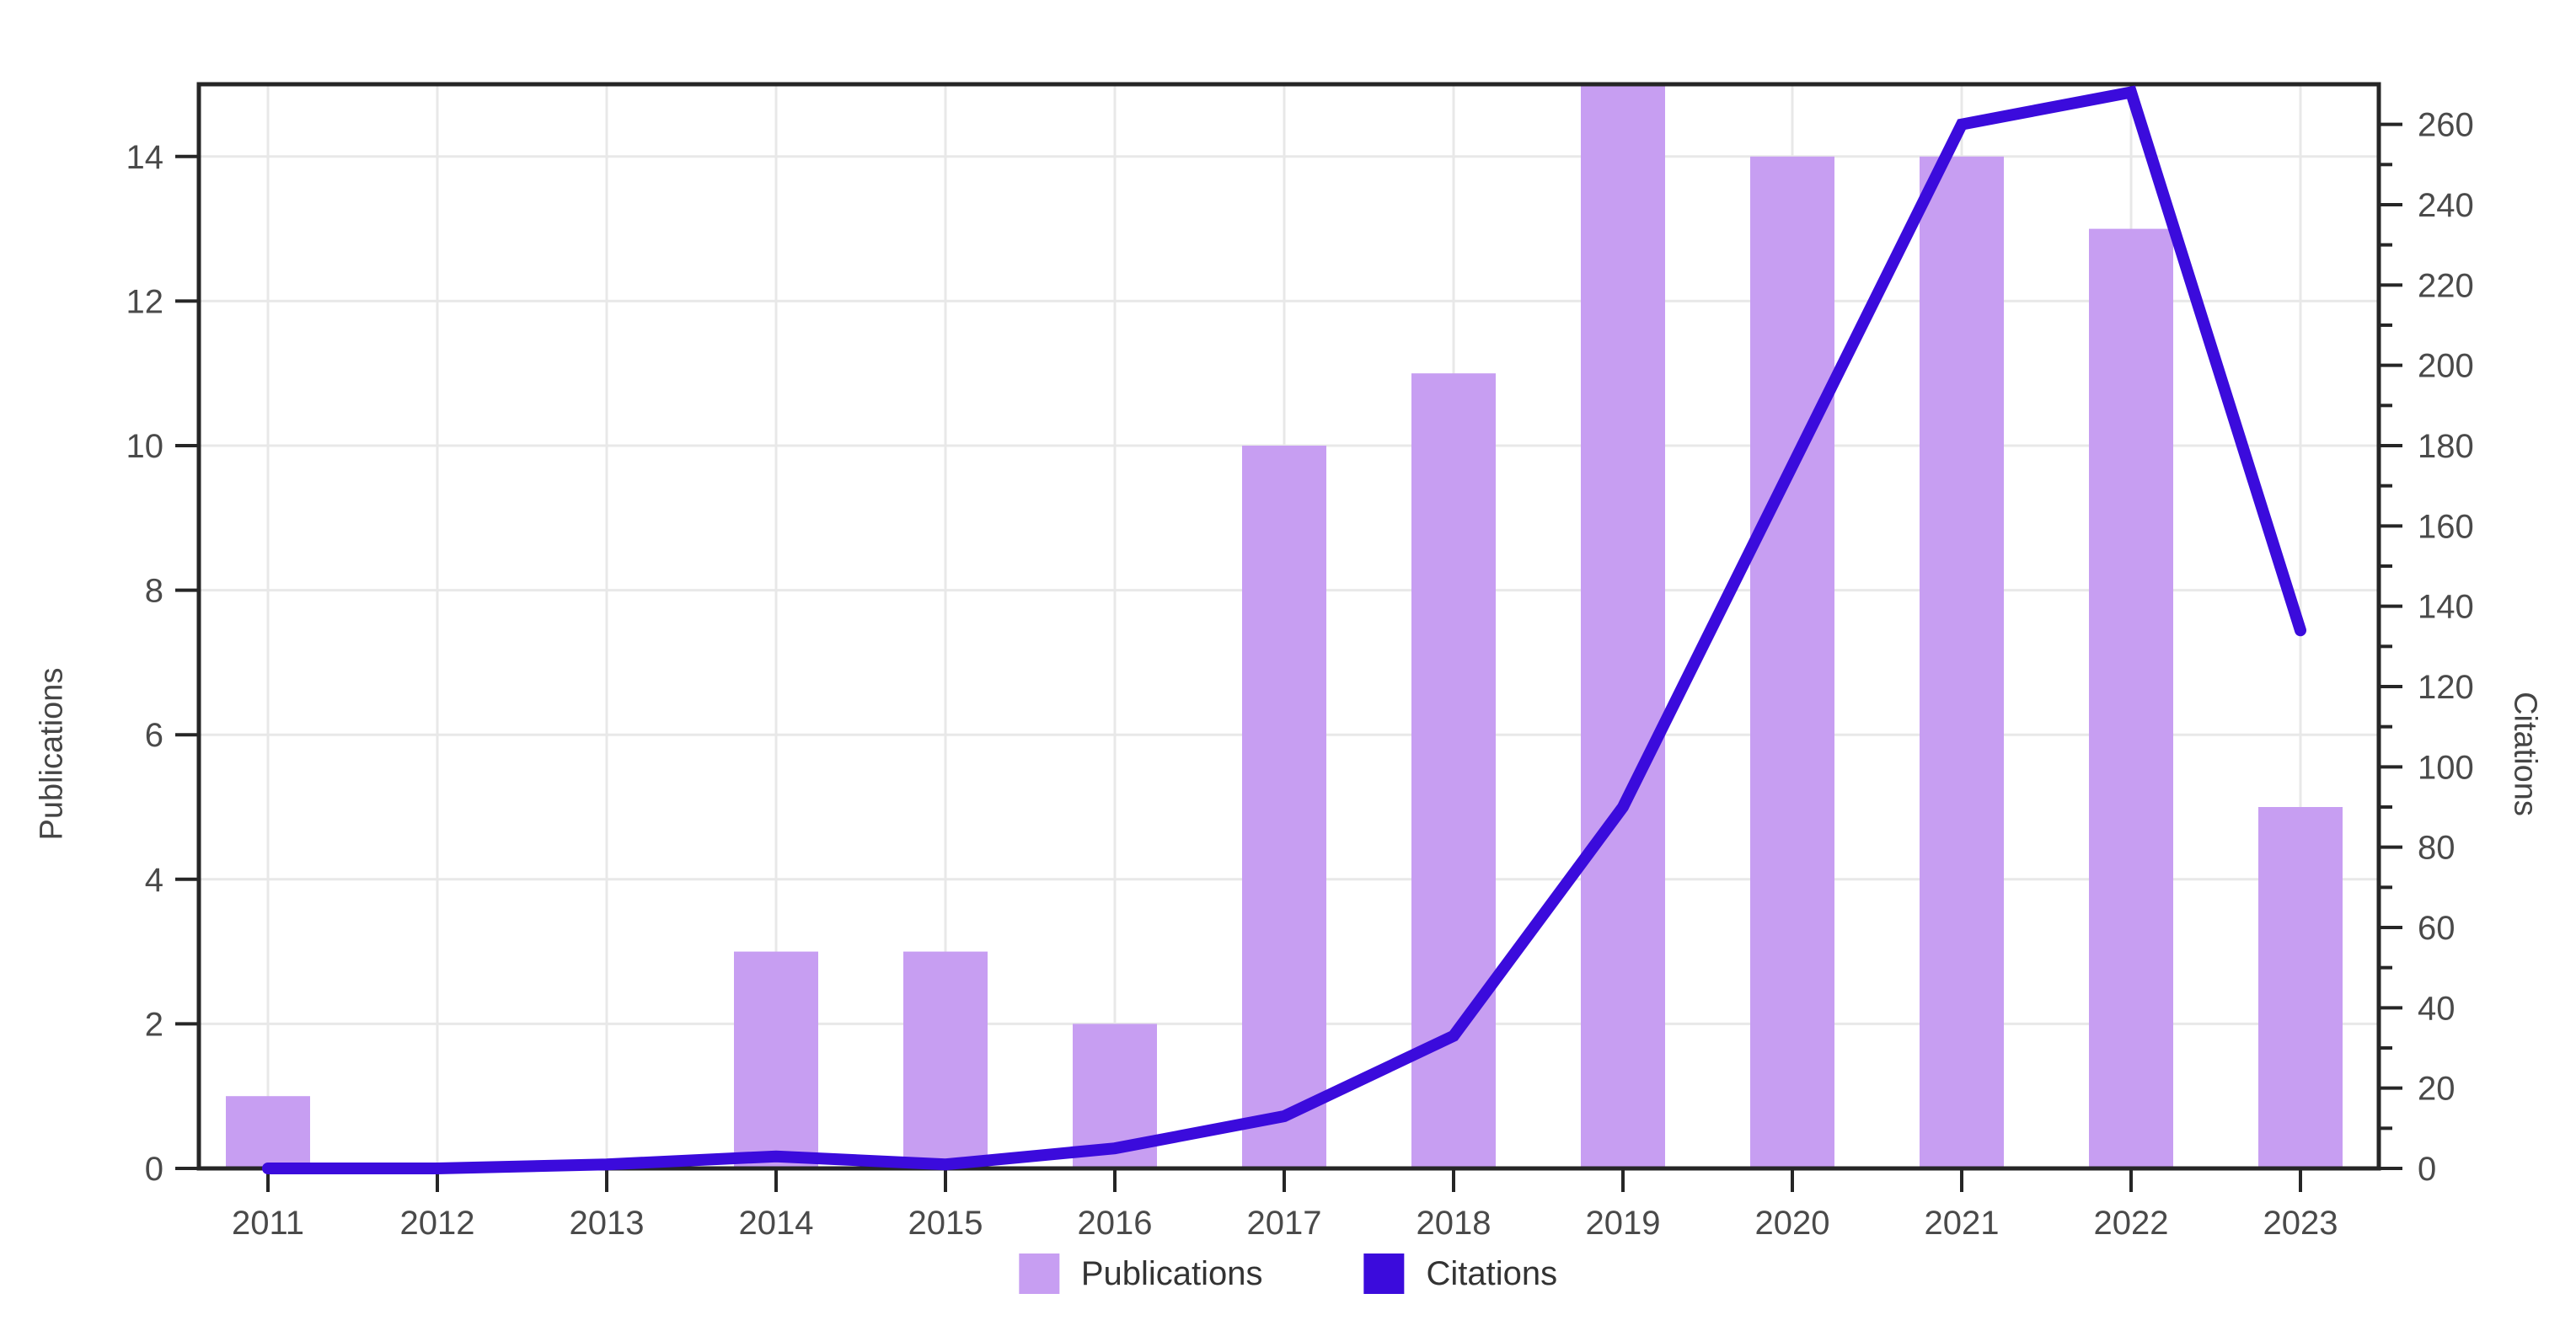 This screenshot has width=2576, height=1331. Describe the element at coordinates (145, 664) in the screenshot. I see `left-tick-labels: 0 2 4 6 8 10 12 14` at that location.